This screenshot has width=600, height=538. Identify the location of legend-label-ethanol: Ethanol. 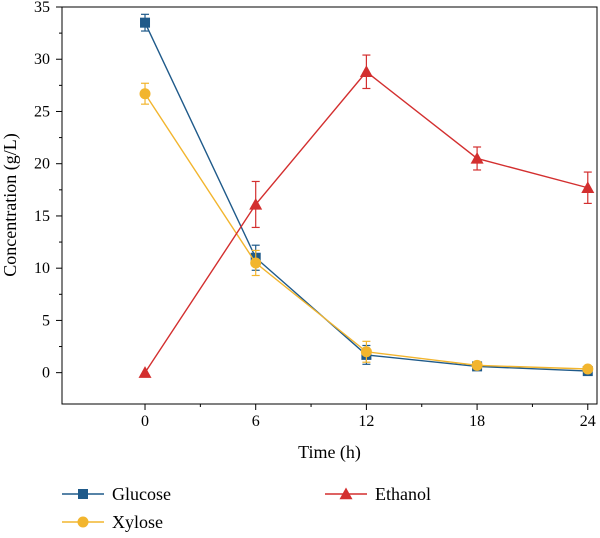
(403, 494).